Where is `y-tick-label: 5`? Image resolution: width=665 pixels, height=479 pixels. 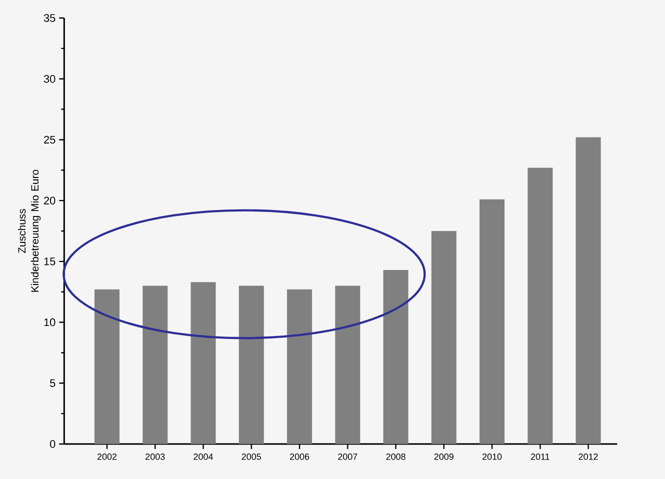
y-tick-label: 5 is located at coordinates (53, 383).